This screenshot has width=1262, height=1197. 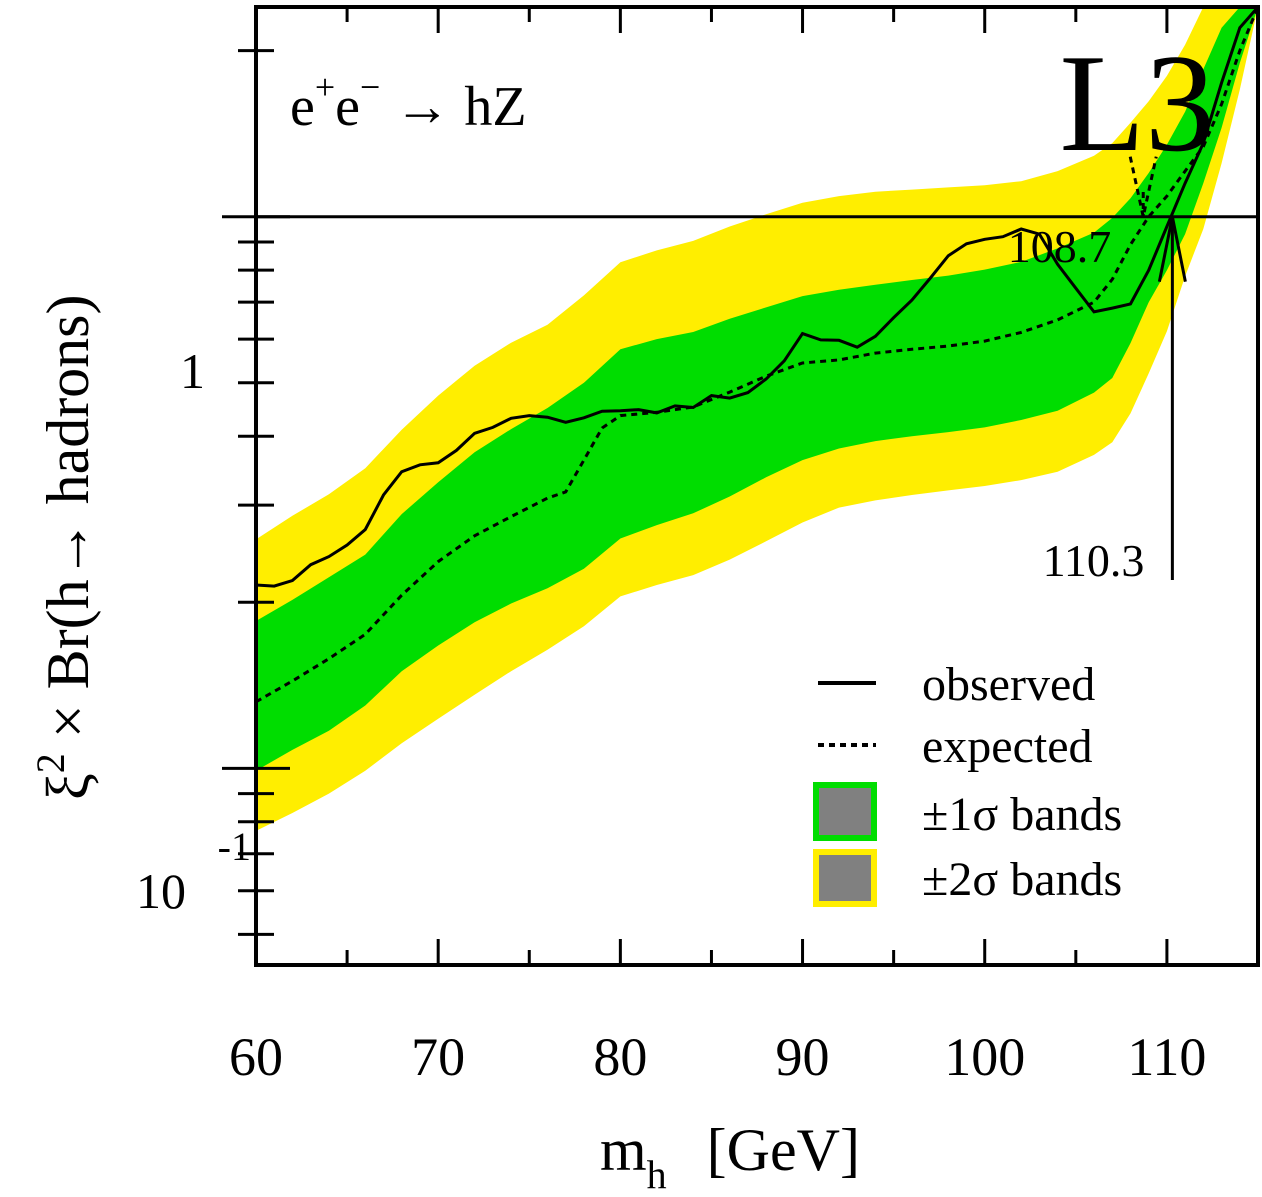 What do you see at coordinates (302, 107) in the screenshot?
I see `process-label-base: e` at bounding box center [302, 107].